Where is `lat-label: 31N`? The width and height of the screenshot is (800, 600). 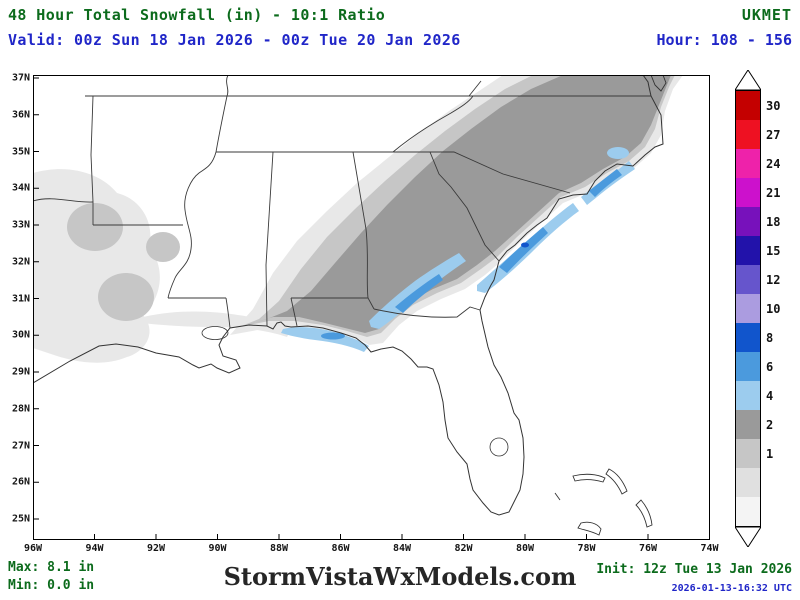 lat-label: 31N is located at coordinates (20, 298).